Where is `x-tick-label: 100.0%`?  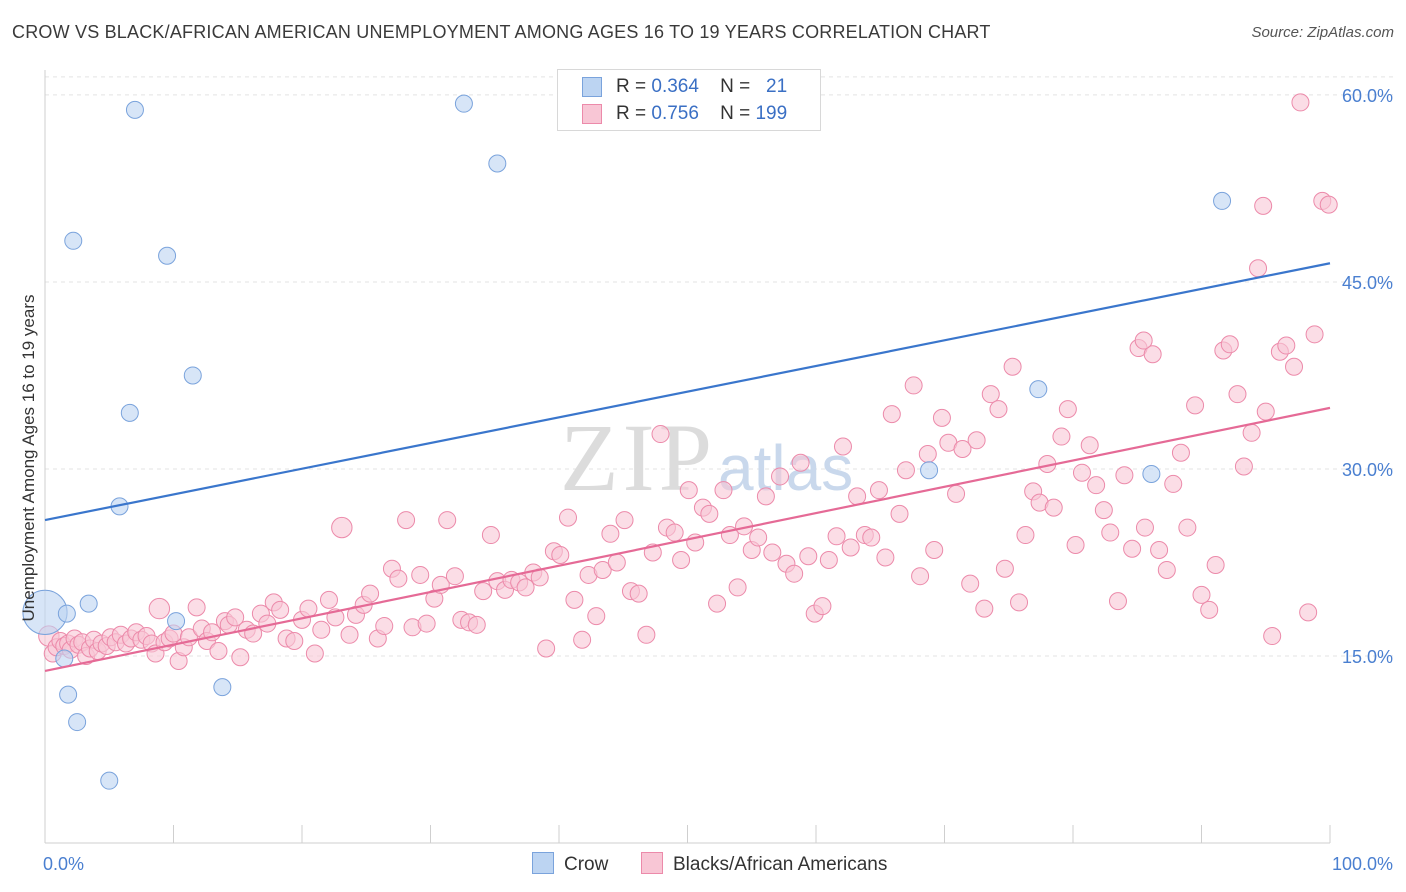 x-tick-label: 100.0% is located at coordinates (1362, 864).